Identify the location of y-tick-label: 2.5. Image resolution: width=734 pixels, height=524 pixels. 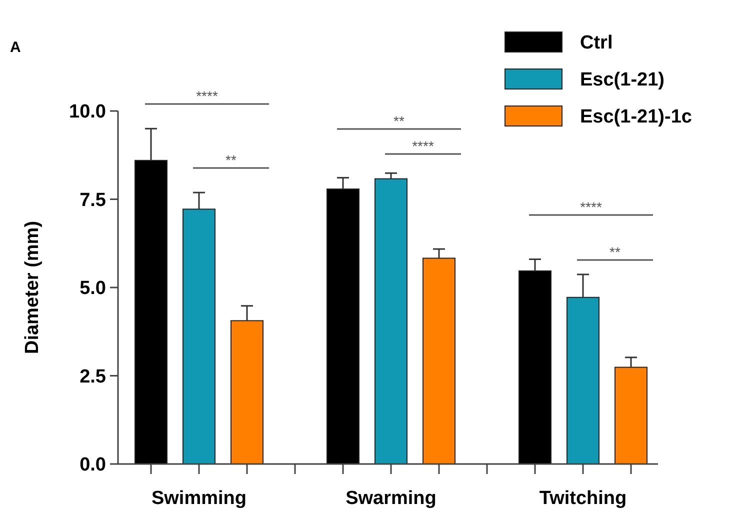
(93, 377).